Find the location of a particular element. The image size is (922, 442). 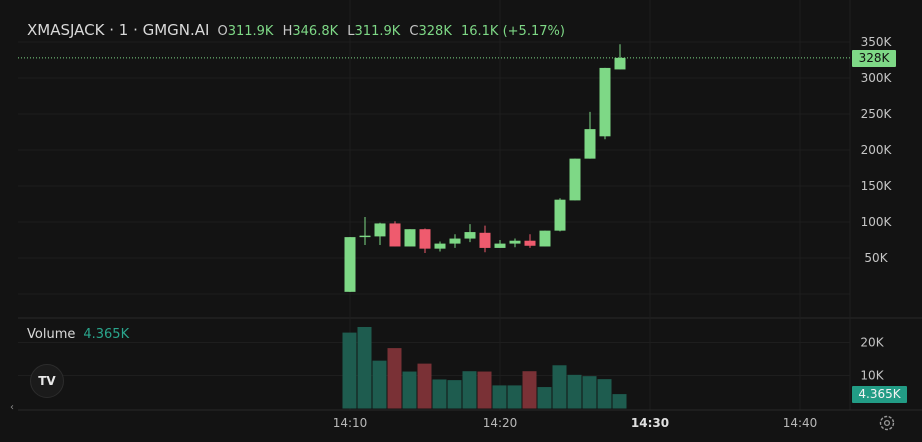

high-label: H is located at coordinates (287, 31).